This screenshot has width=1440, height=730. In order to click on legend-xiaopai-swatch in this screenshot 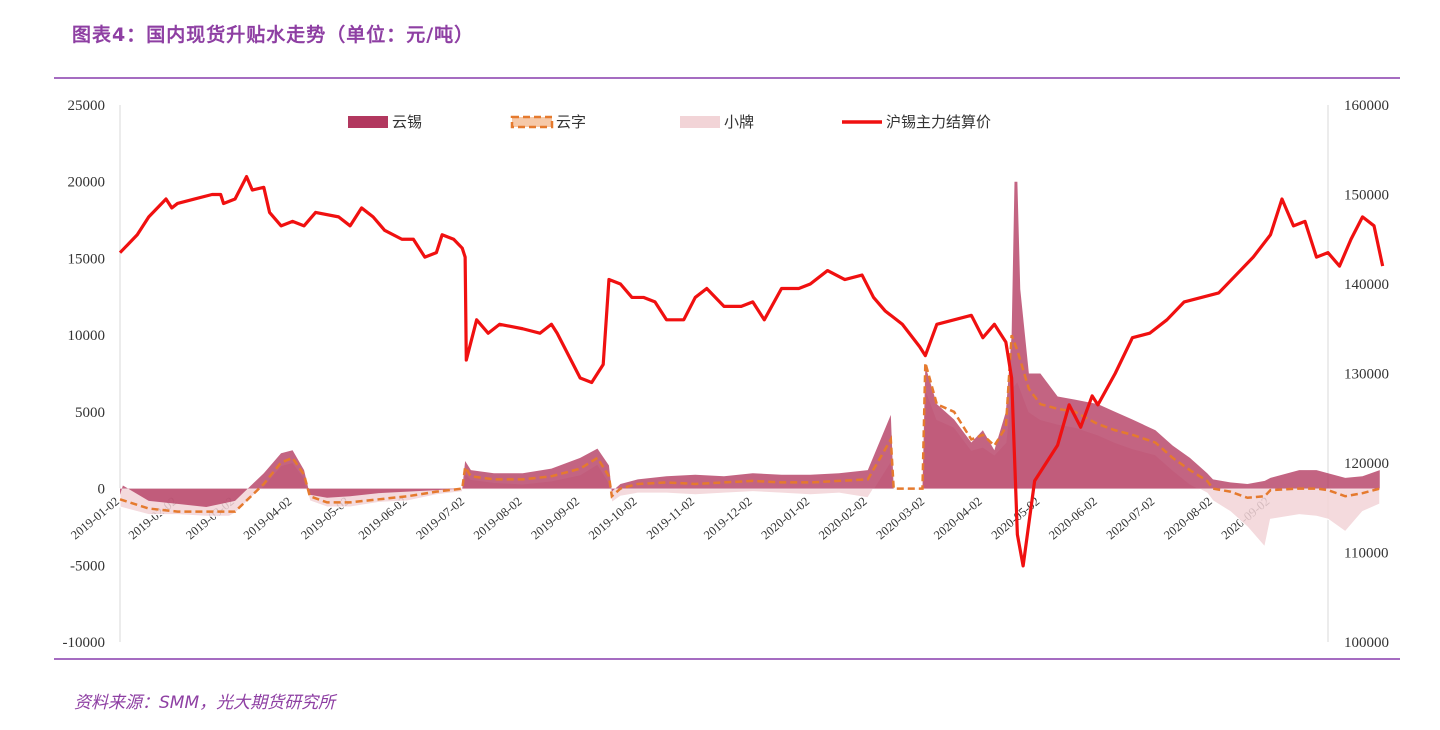, I will do `click(700, 122)`.